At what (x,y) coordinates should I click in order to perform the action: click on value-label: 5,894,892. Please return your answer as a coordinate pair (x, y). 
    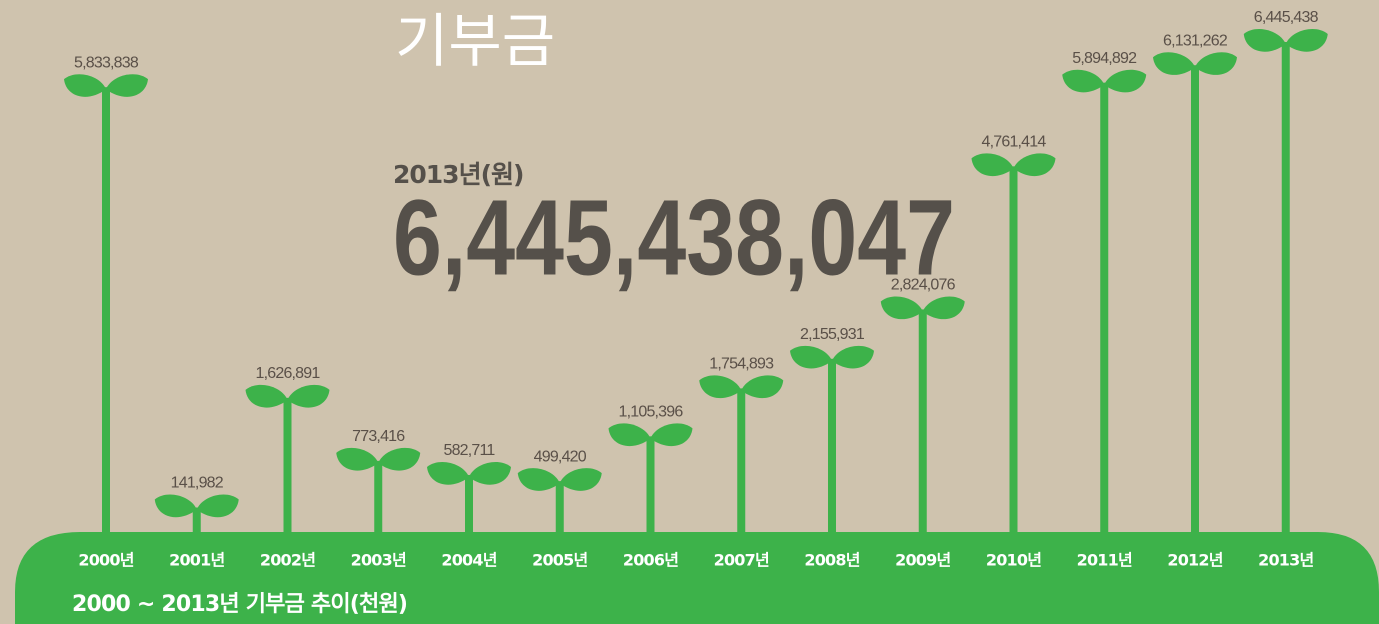
    Looking at the image, I should click on (1104, 58).